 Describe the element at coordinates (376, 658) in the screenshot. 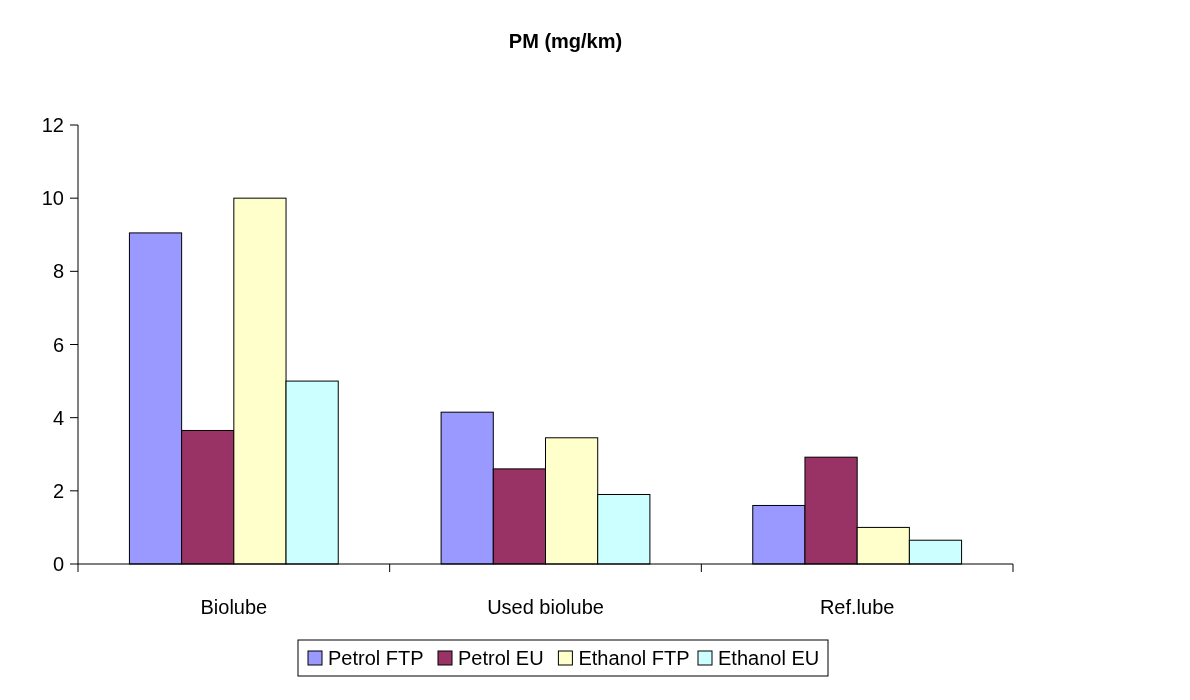

I see `legend-label: Petrol FTP` at that location.